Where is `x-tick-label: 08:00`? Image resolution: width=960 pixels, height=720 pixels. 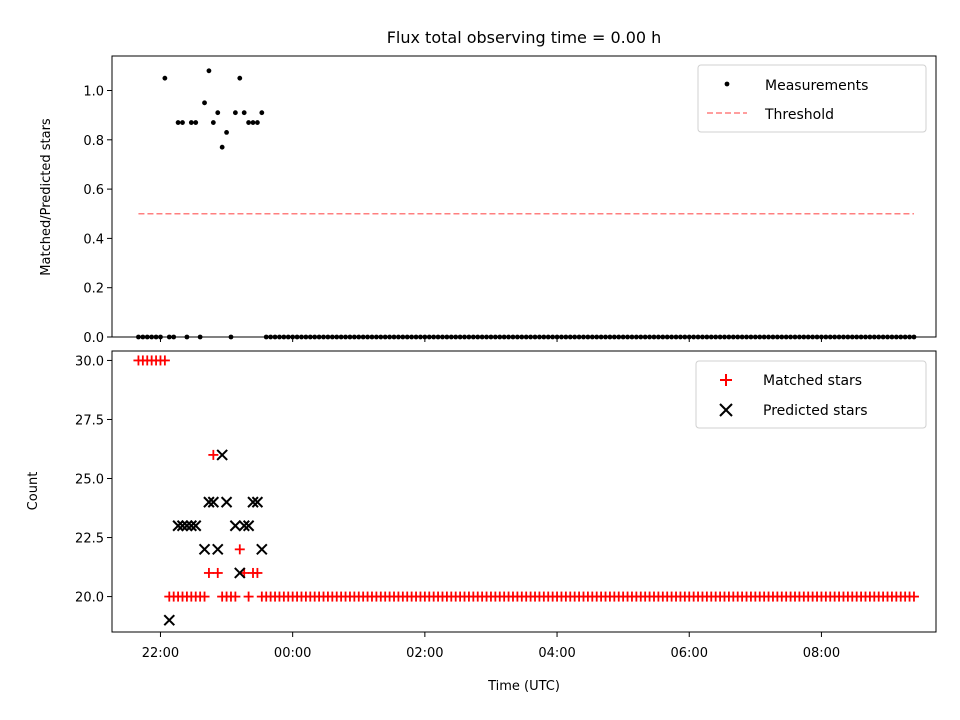
x-tick-label: 08:00 is located at coordinates (821, 653).